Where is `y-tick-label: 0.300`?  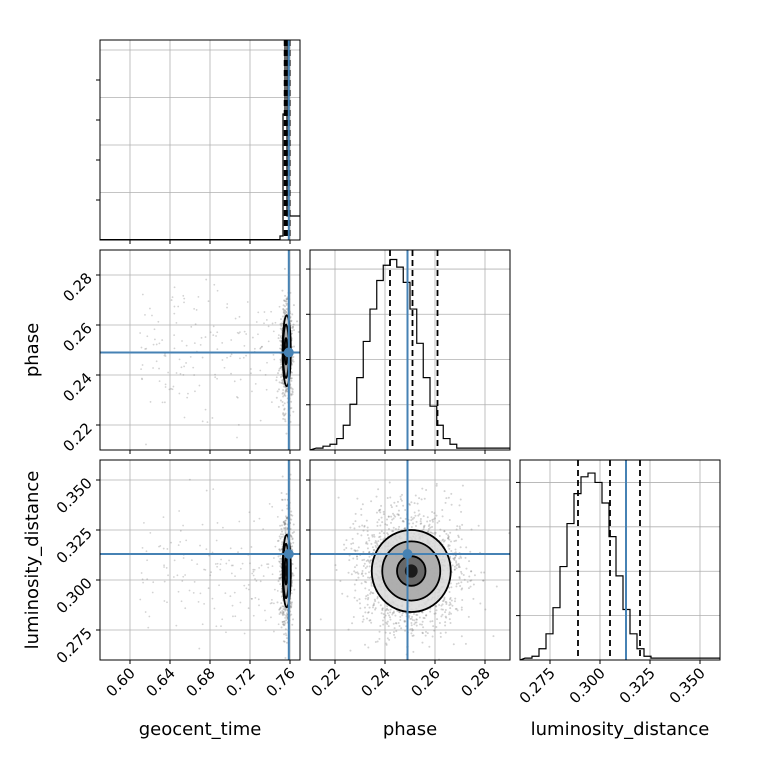 y-tick-label: 0.300 is located at coordinates (74, 595).